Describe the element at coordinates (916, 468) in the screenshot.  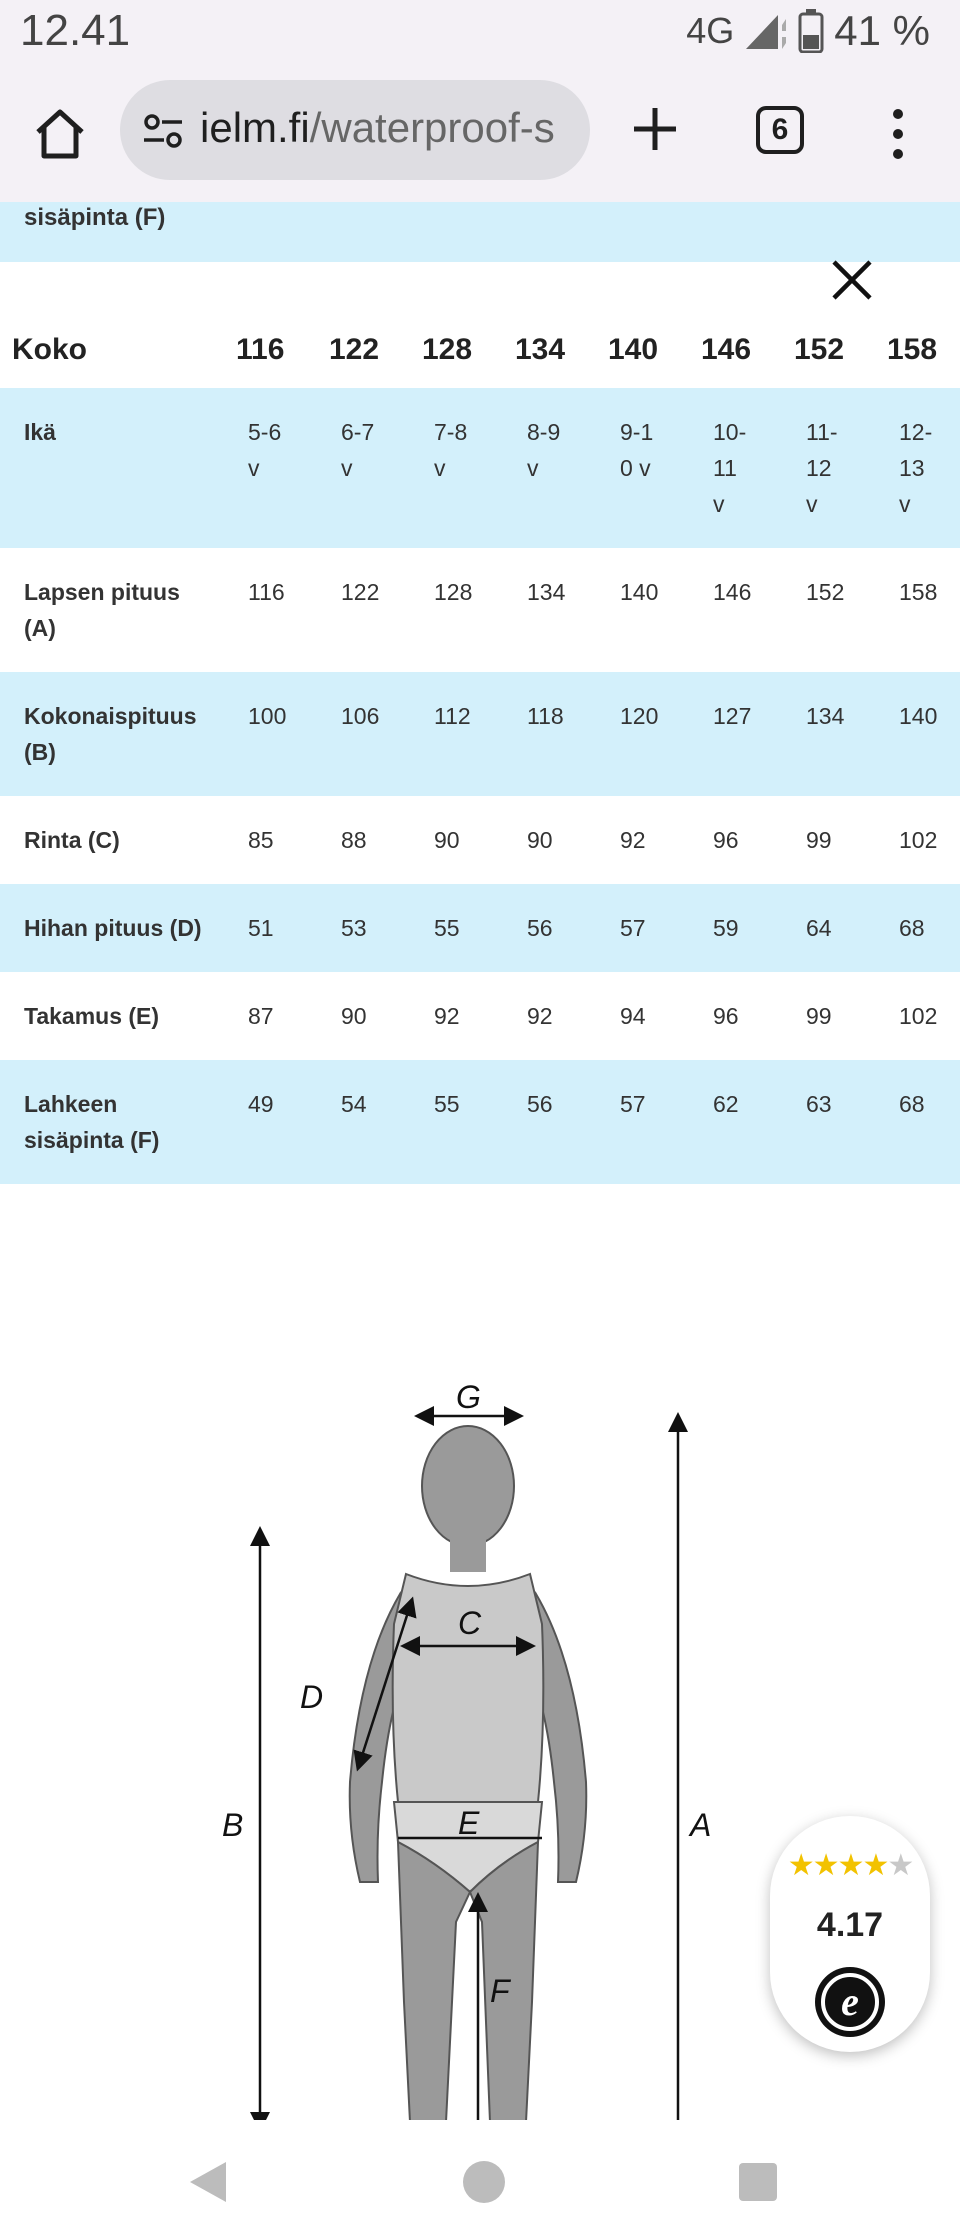
I see `table-cell: 12-13 v` at that location.